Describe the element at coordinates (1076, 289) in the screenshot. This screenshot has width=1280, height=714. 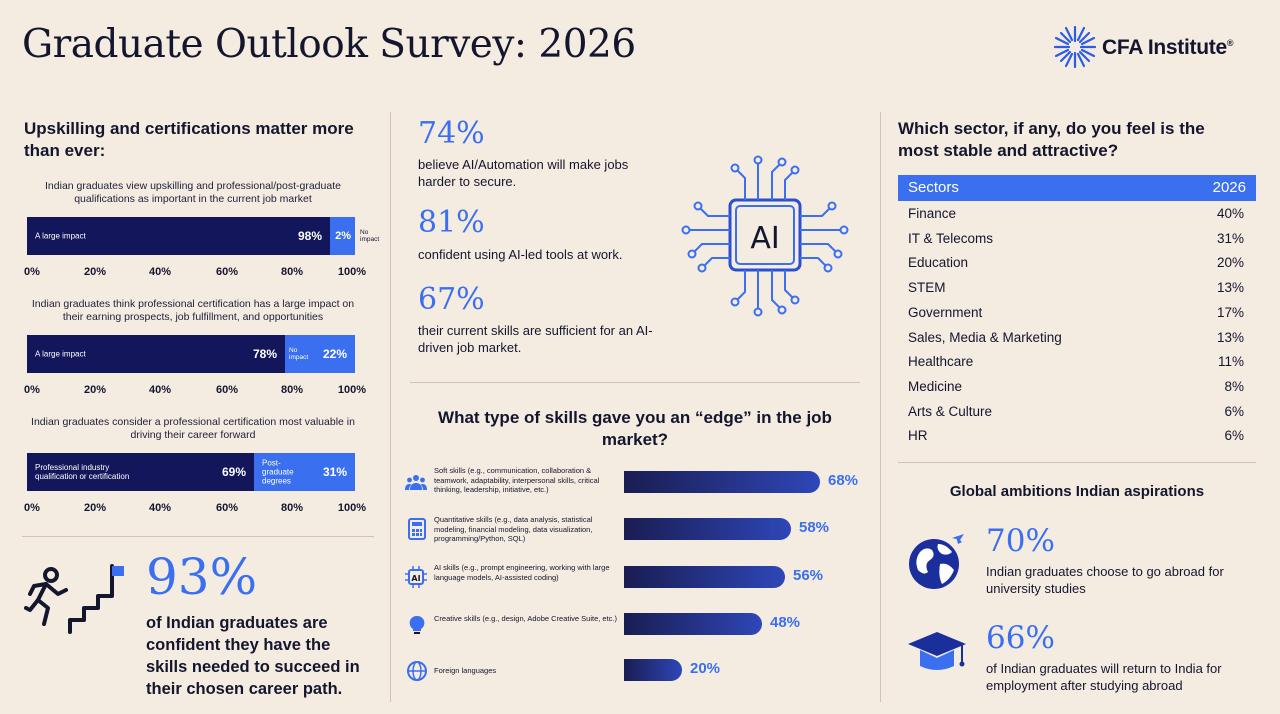
I see `sector-row: STEM 13%` at that location.